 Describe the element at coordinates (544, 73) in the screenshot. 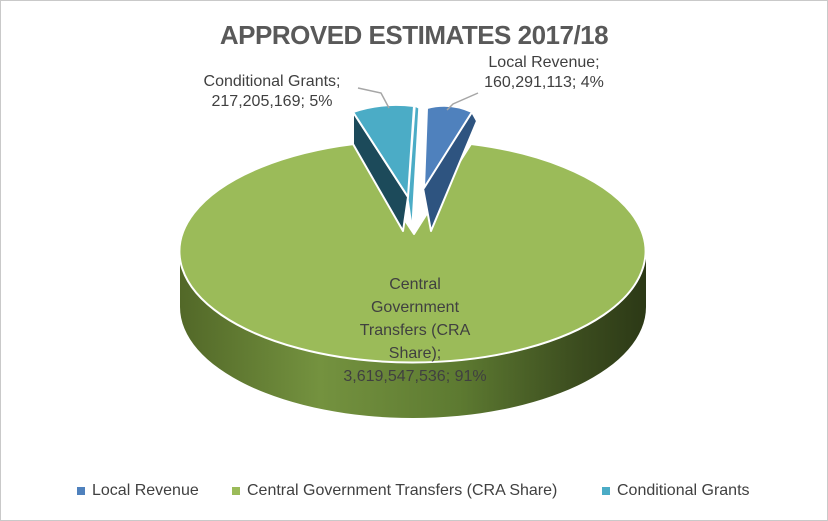

I see `data-label-local-revenue: Local Revenue; 160,291,113; 4%` at that location.